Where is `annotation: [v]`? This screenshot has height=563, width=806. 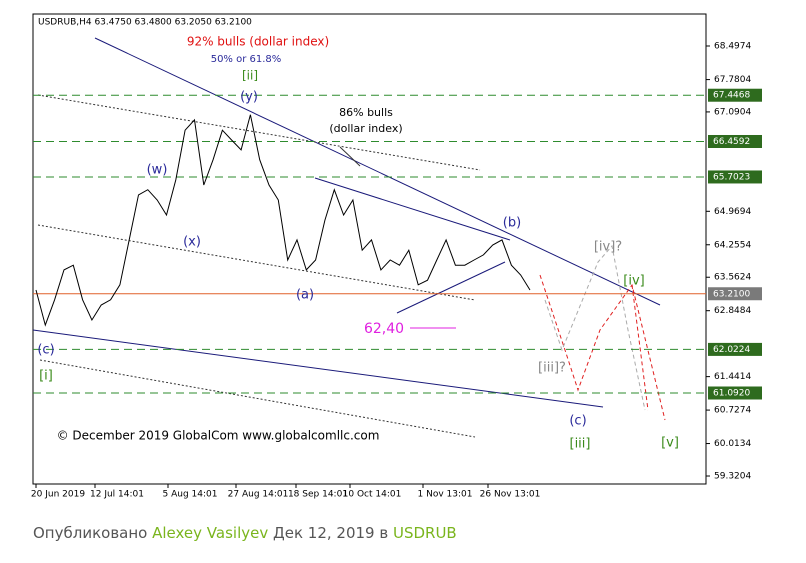
annotation: [v] is located at coordinates (670, 443).